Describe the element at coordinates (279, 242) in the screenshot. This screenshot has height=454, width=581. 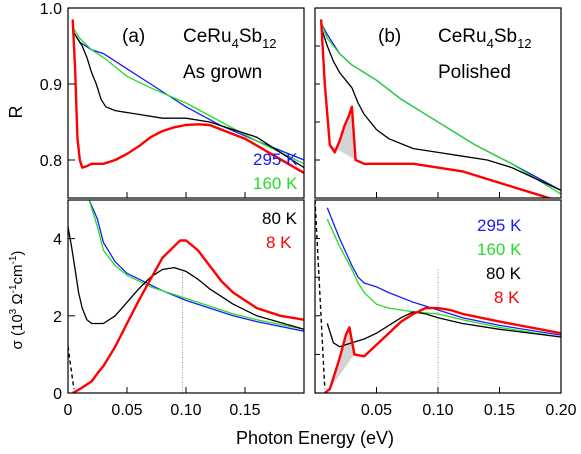
I see `legend-a-8: 8 K` at that location.